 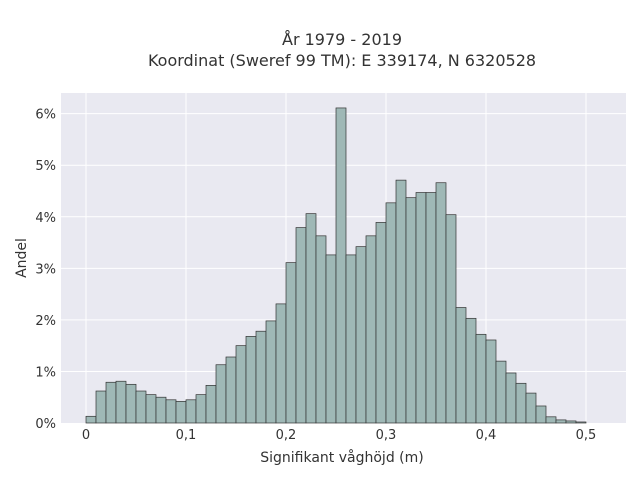 I want to click on y-tick-labels: 0% 1% 2% 3% 4% 5% 6%, so click(x=45, y=270).